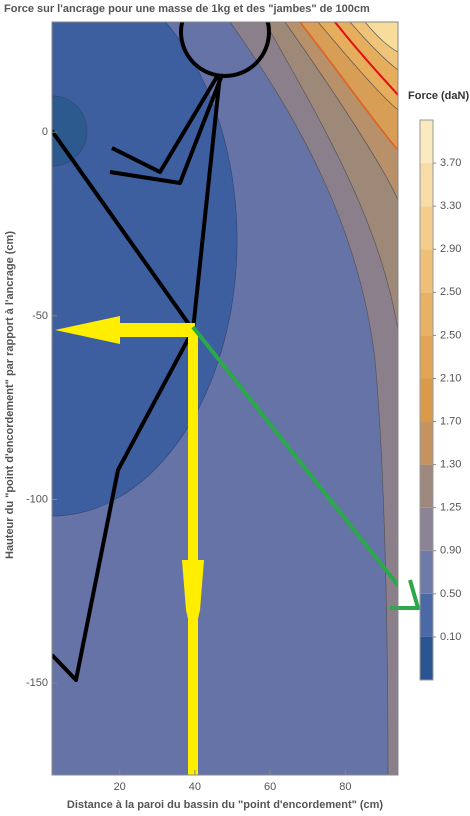 This screenshot has height=816, width=470. What do you see at coordinates (450, 594) in the screenshot?
I see `colorbar-tick-label: 0.50` at bounding box center [450, 594].